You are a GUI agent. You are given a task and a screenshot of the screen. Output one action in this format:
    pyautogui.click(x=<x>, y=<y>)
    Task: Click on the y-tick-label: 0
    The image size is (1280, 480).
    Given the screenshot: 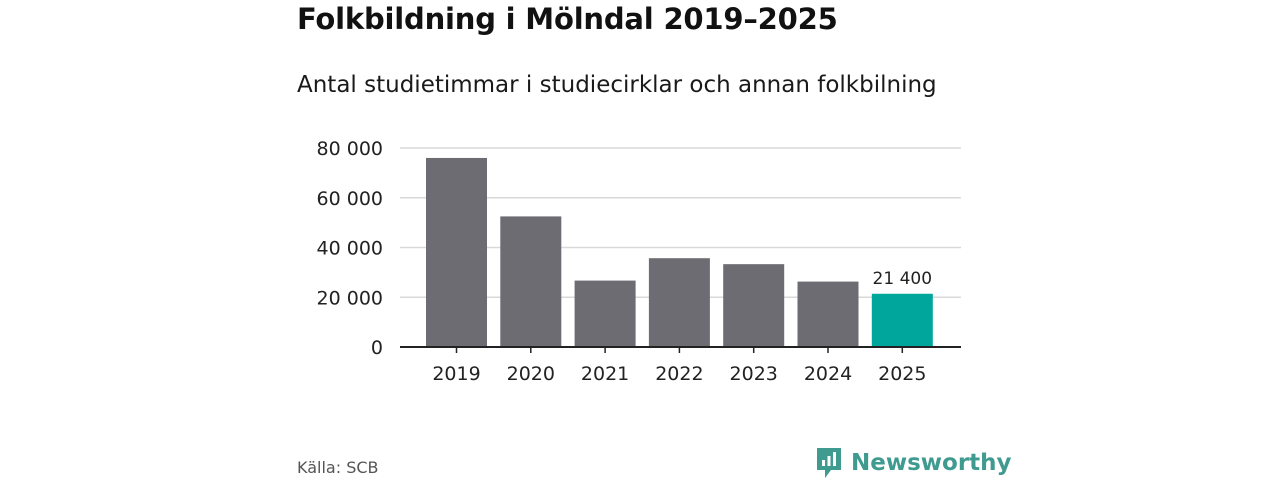 What is the action you would take?
    pyautogui.click(x=377, y=348)
    